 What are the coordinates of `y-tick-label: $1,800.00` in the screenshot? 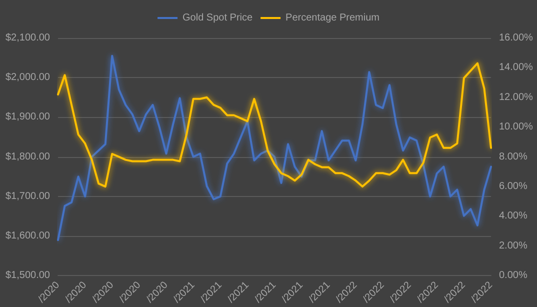 It's located at (28, 156).